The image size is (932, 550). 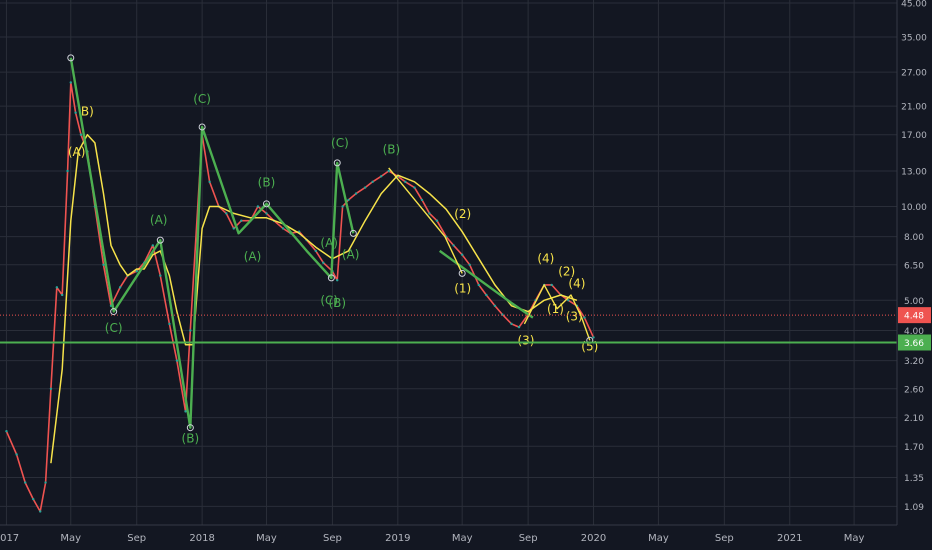 What do you see at coordinates (914, 332) in the screenshot?
I see `y-tick-label: 4.00` at bounding box center [914, 332].